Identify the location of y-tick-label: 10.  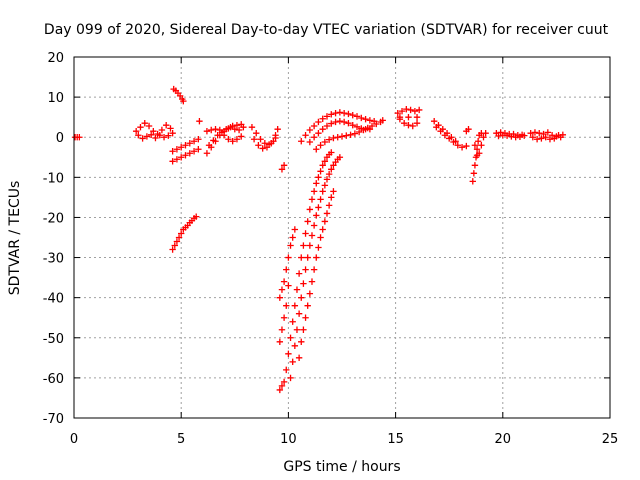
(55, 98).